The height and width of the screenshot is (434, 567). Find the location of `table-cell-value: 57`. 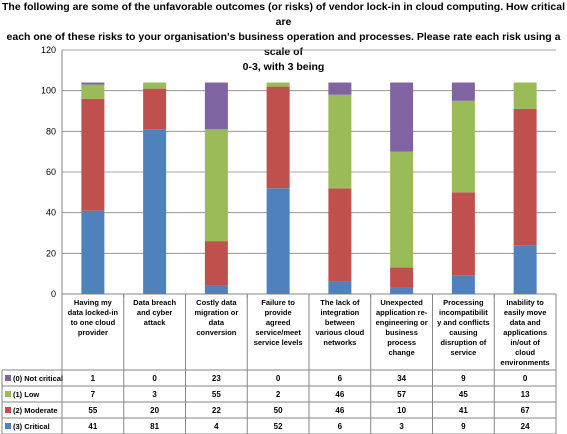

table-cell-value: 57 is located at coordinates (401, 394).